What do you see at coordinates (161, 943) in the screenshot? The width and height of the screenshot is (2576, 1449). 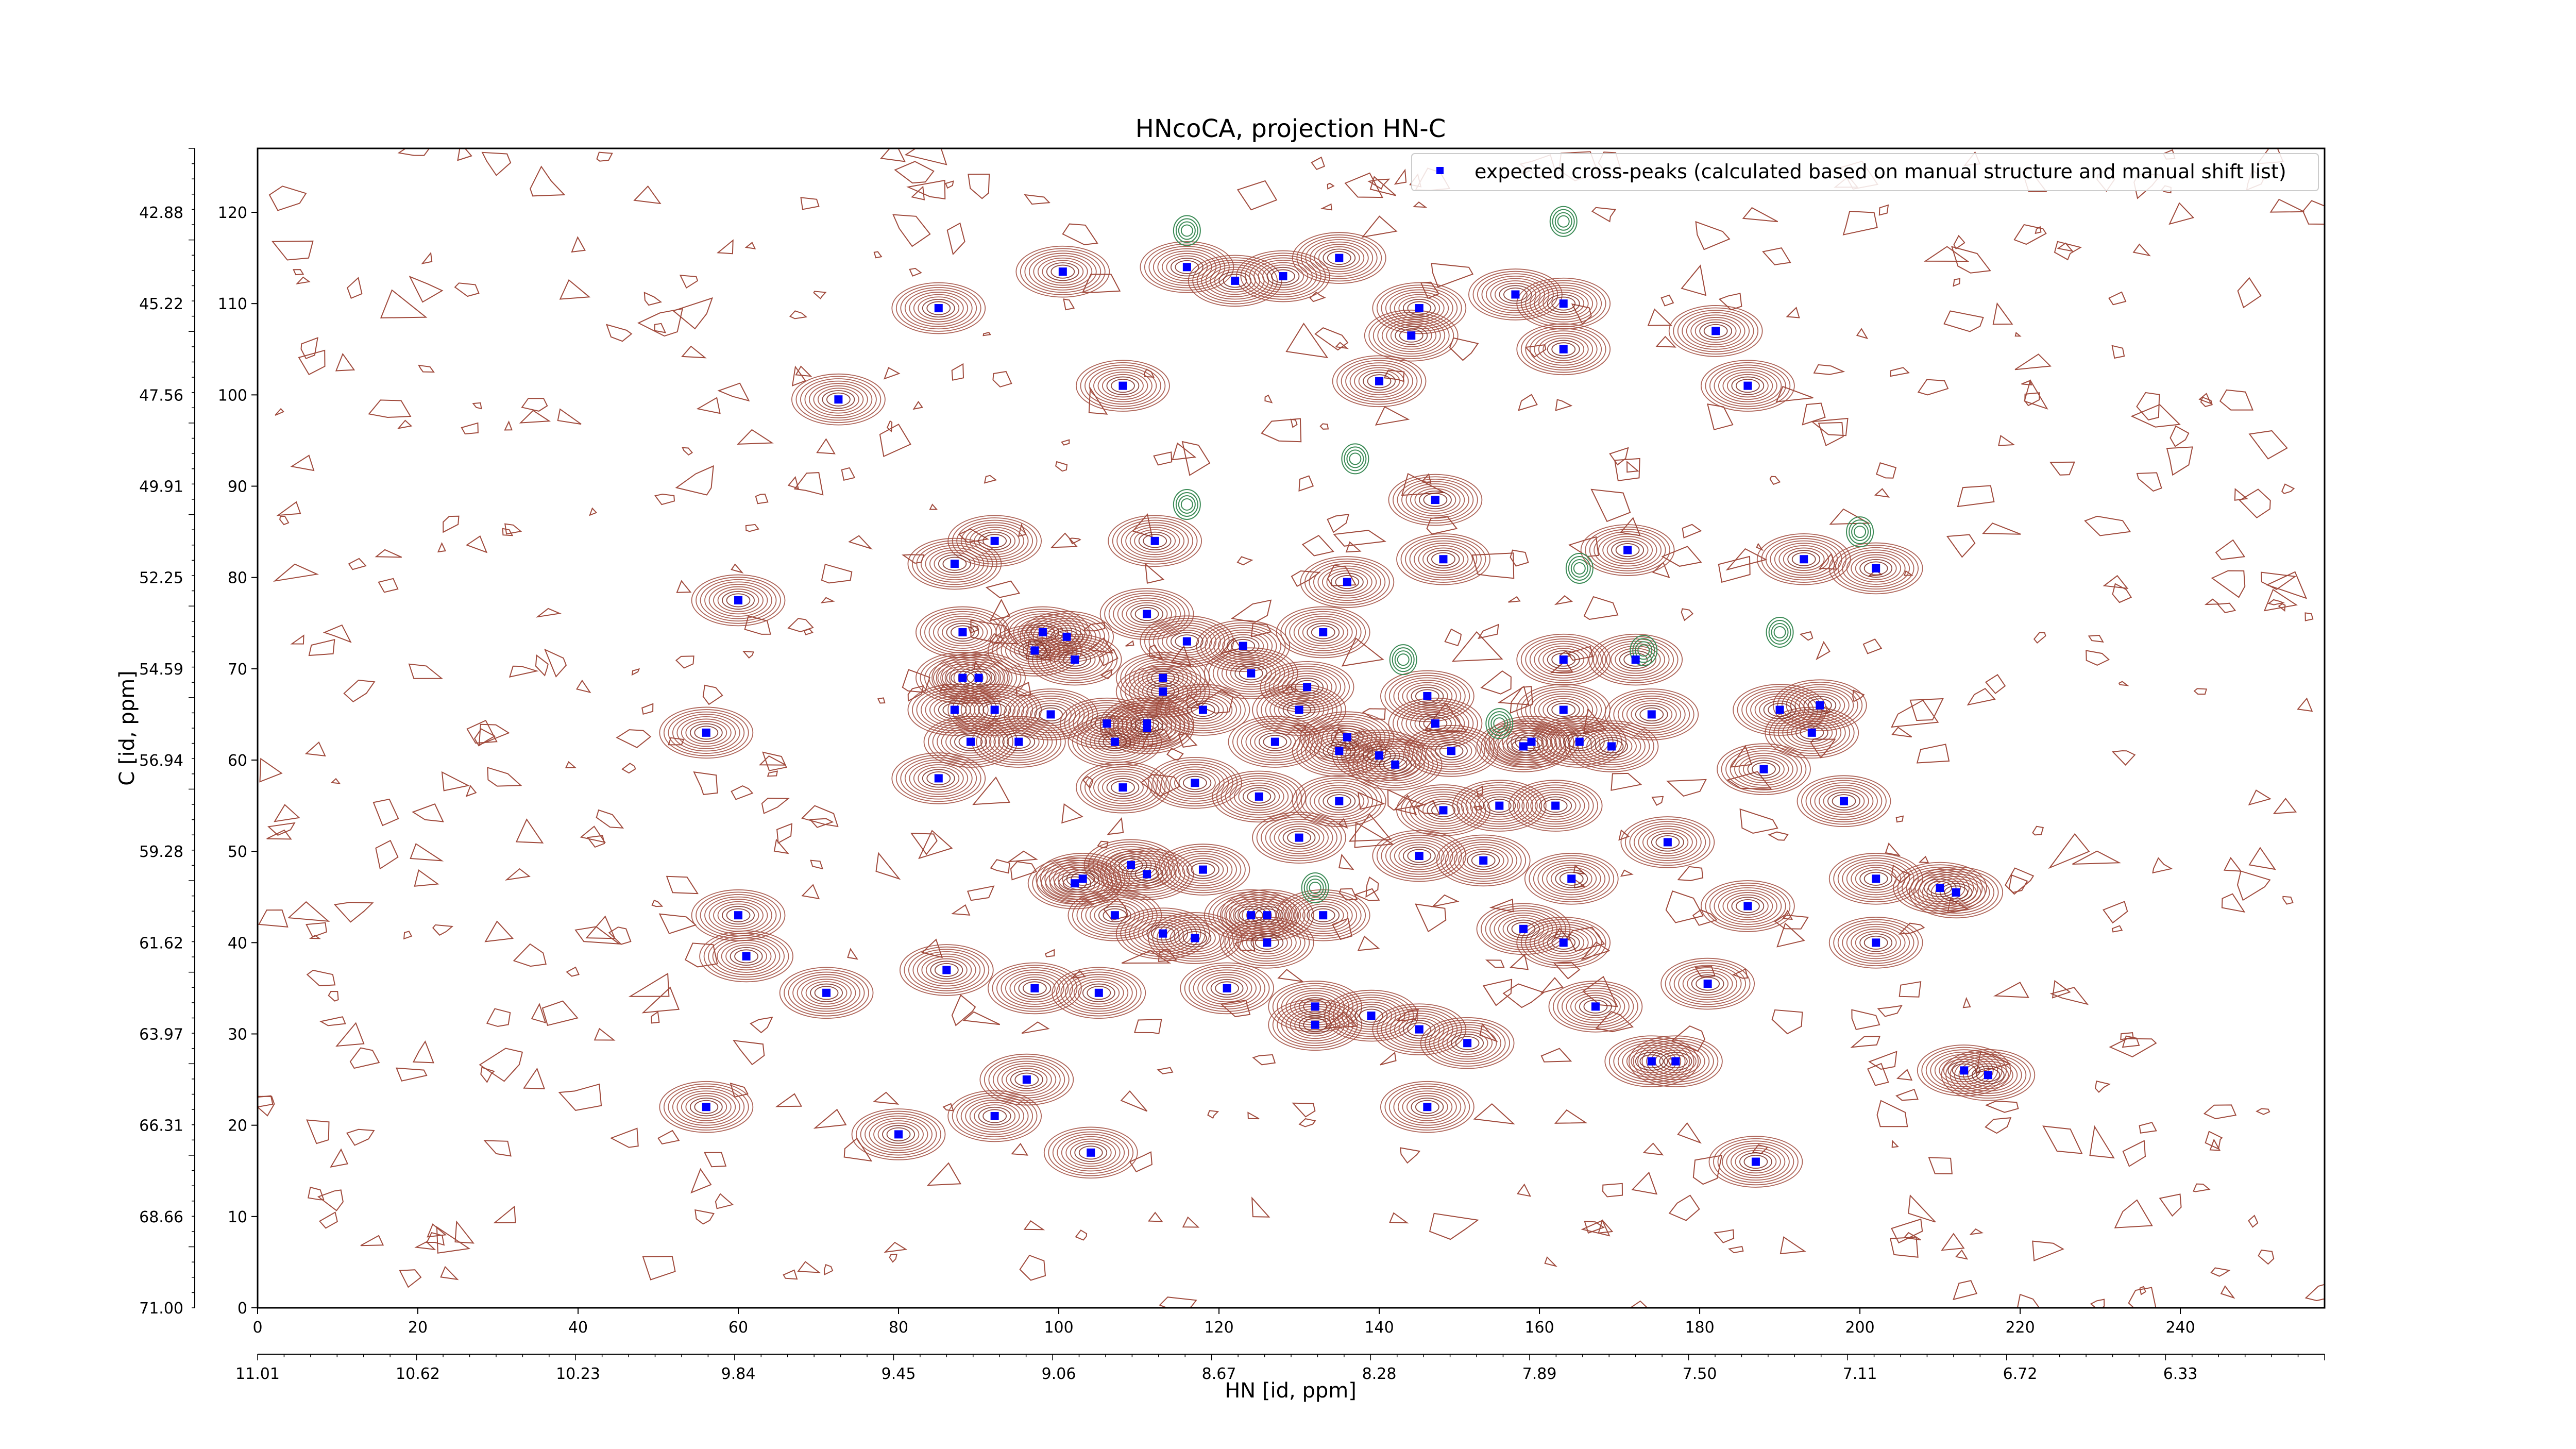 I see `secondary-y-tick-label: 61.62` at bounding box center [161, 943].